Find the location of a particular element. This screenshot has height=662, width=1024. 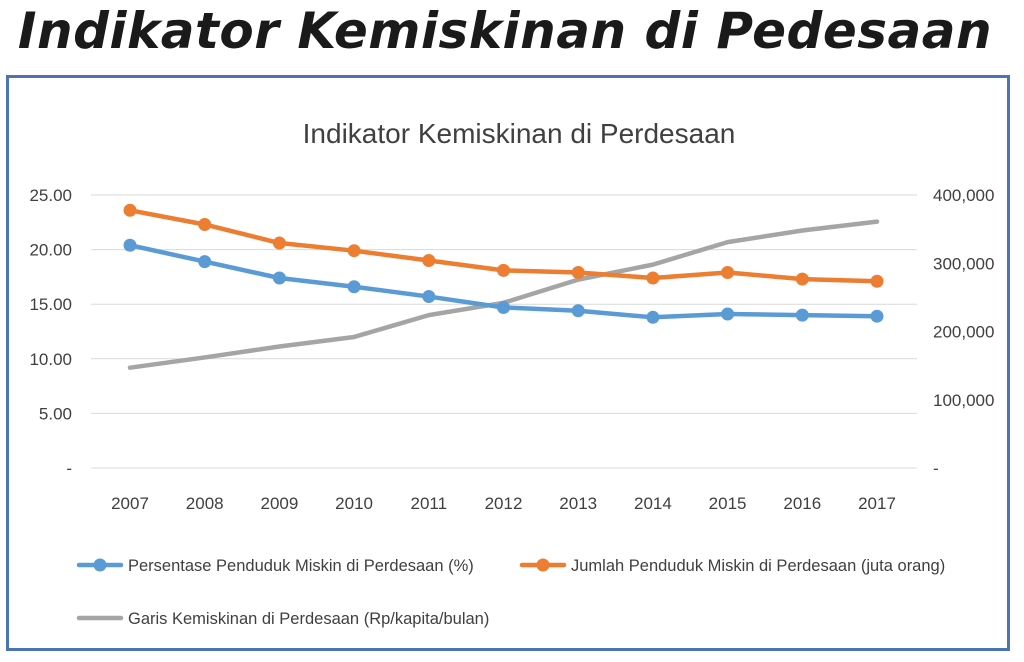

left-tick-label: - is located at coordinates (69, 468).